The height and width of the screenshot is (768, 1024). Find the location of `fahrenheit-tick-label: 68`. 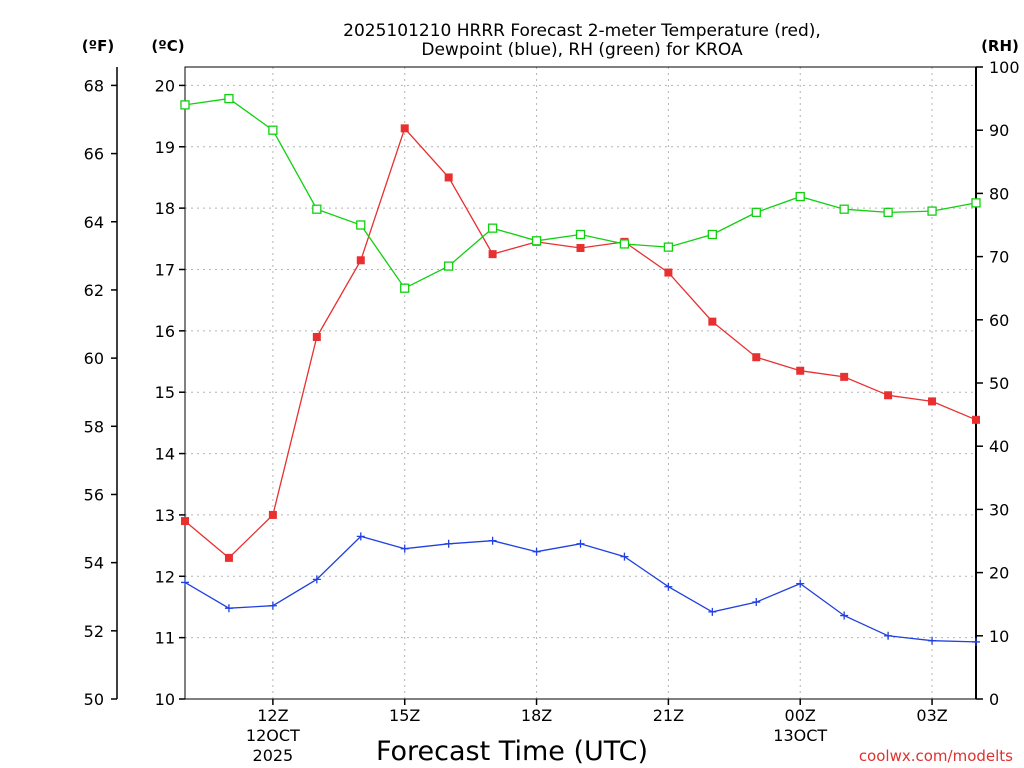

fahrenheit-tick-label: 68 is located at coordinates (94, 85).